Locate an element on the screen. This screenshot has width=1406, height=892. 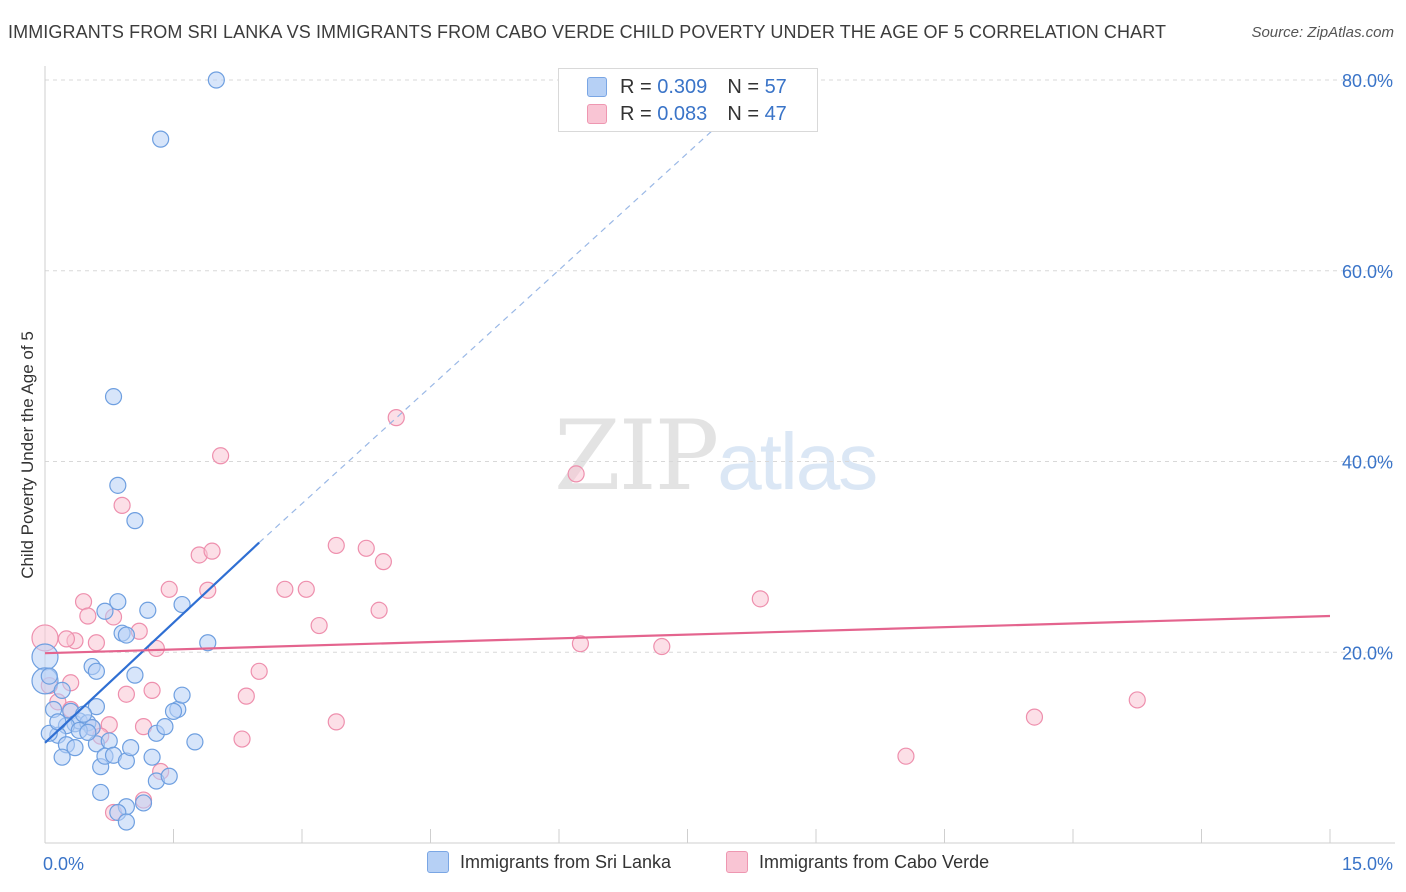
legend-swatch-pink is located at coordinates (737, 862).